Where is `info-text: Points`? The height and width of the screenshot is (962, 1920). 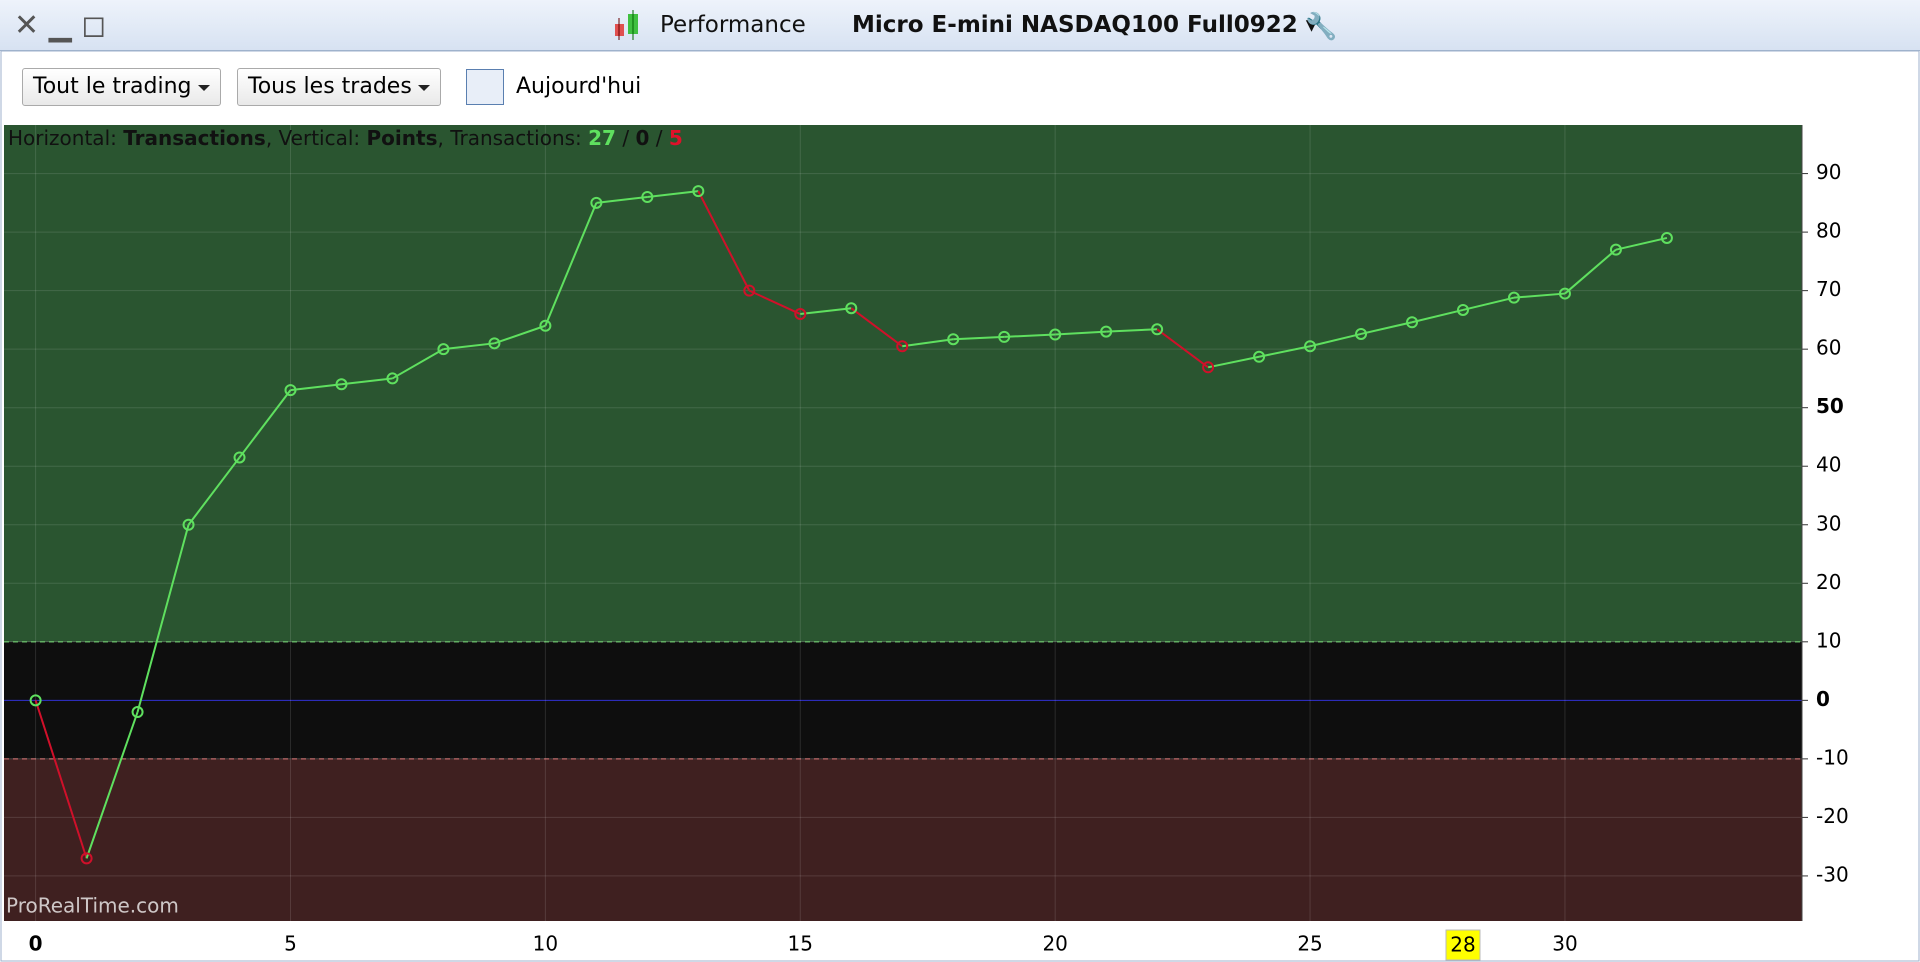 info-text: Points is located at coordinates (402, 138).